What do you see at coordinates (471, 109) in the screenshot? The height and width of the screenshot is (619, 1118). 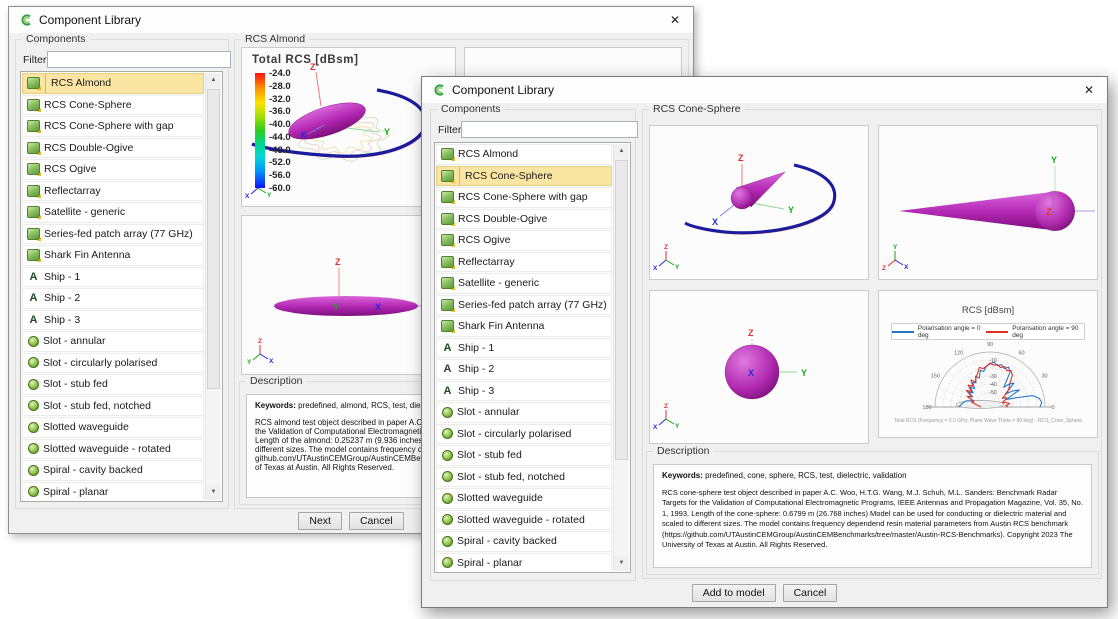 I see `components-group-label: Components` at bounding box center [471, 109].